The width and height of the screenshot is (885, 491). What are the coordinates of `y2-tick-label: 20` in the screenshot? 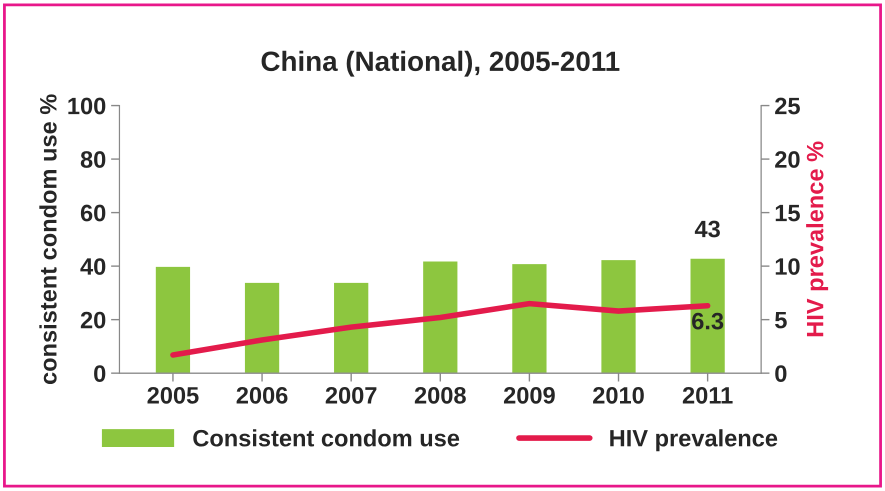 It's located at (787, 159).